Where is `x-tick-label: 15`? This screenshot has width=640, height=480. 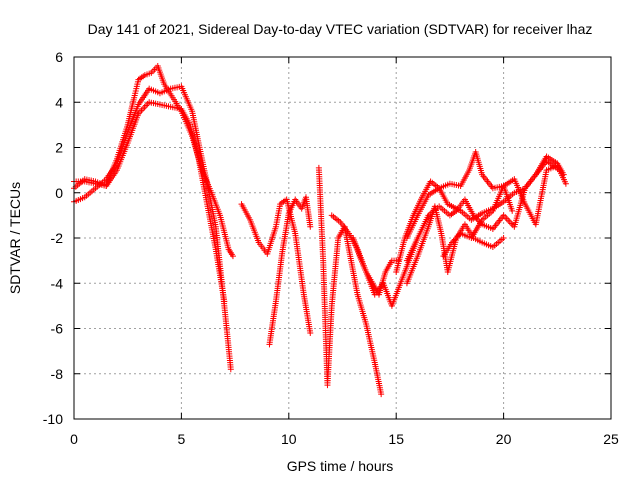
x-tick-label: 15 is located at coordinates (396, 439).